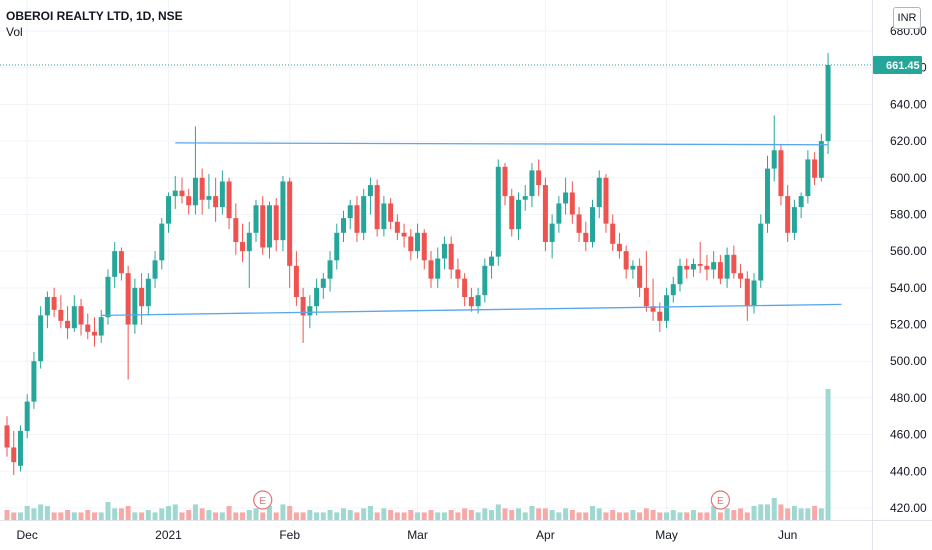  I want to click on earnings-marker, so click(720, 500).